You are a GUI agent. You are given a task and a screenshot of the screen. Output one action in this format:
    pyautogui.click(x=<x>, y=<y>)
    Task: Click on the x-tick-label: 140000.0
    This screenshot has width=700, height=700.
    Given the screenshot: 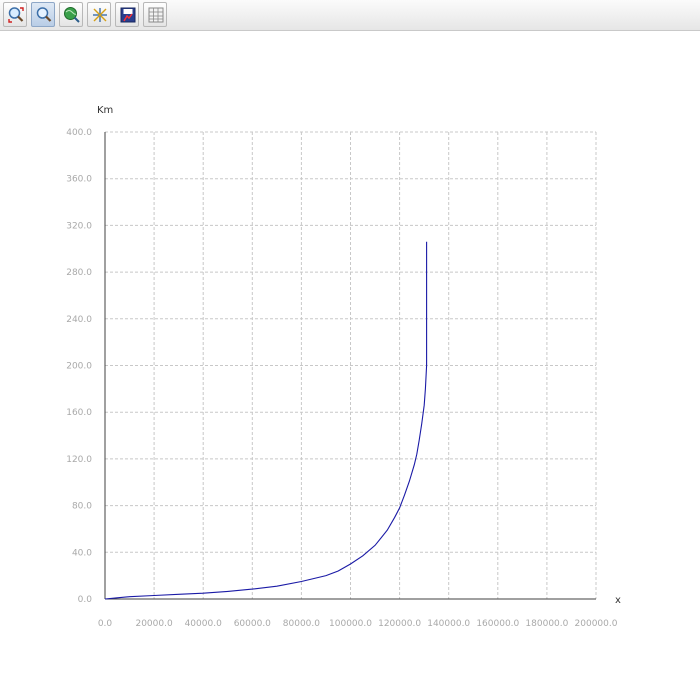 What is the action you would take?
    pyautogui.click(x=448, y=624)
    